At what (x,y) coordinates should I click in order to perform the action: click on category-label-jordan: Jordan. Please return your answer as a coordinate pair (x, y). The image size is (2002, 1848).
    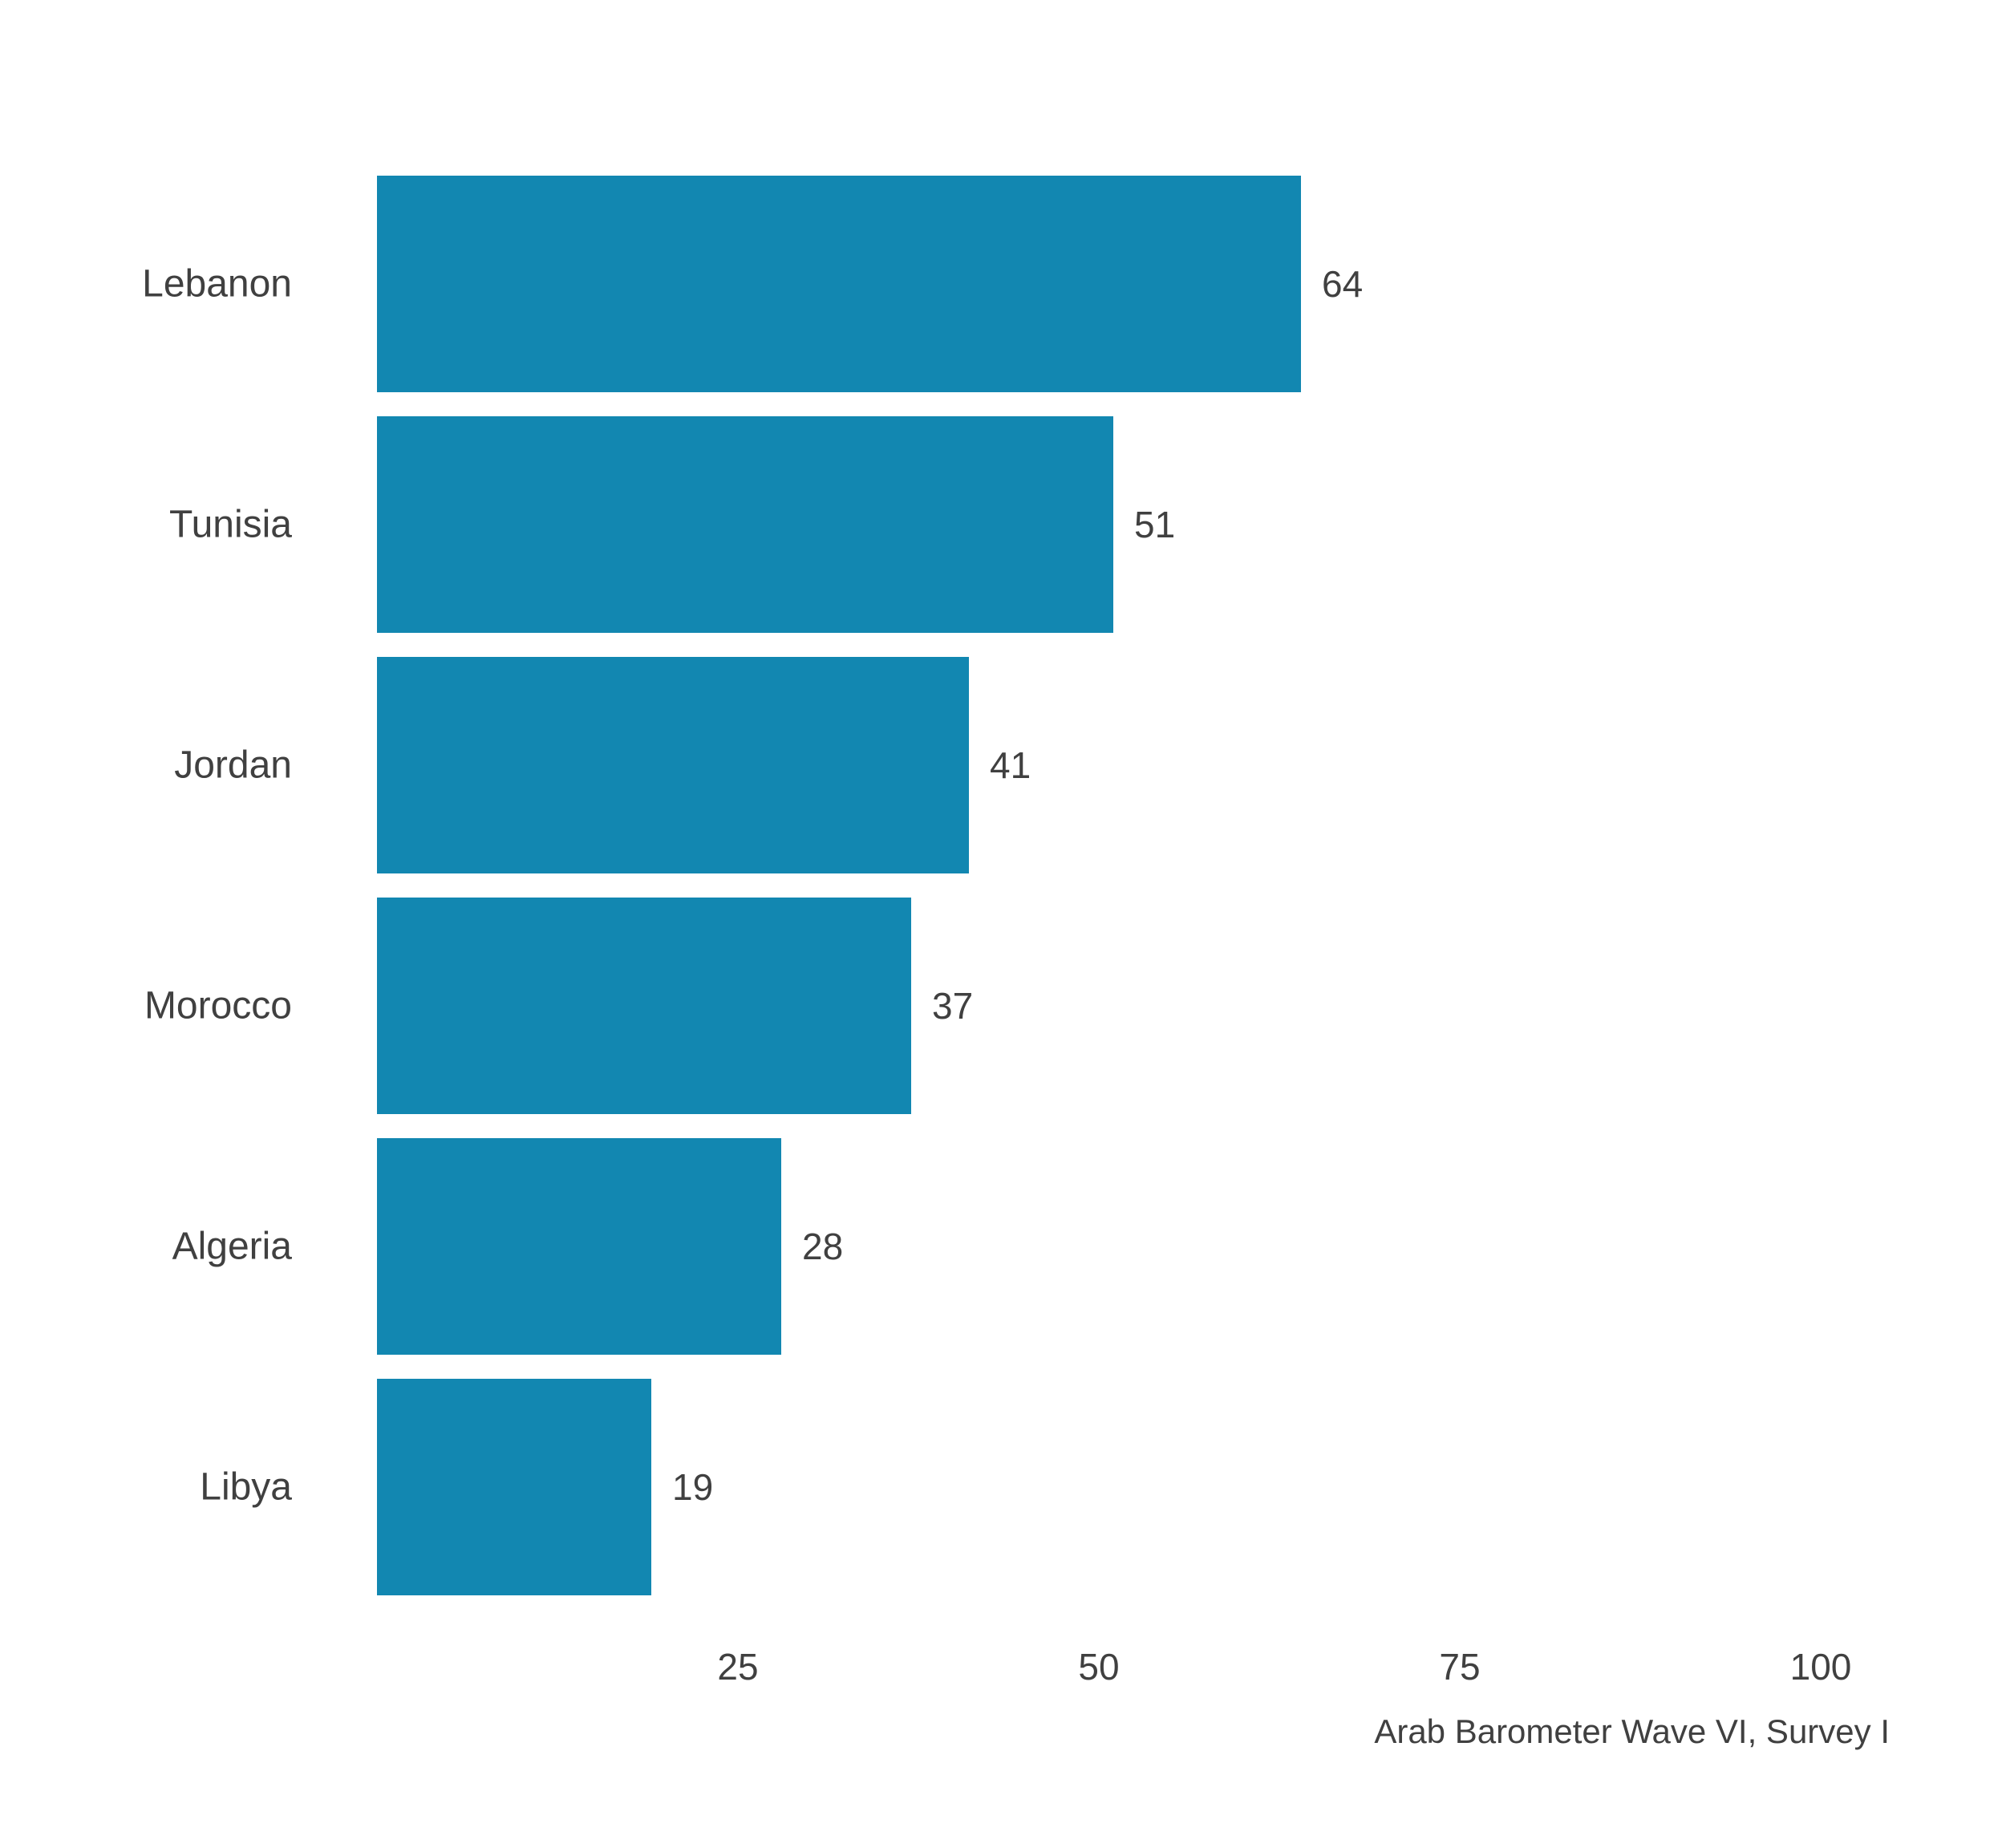
    Looking at the image, I should click on (233, 765).